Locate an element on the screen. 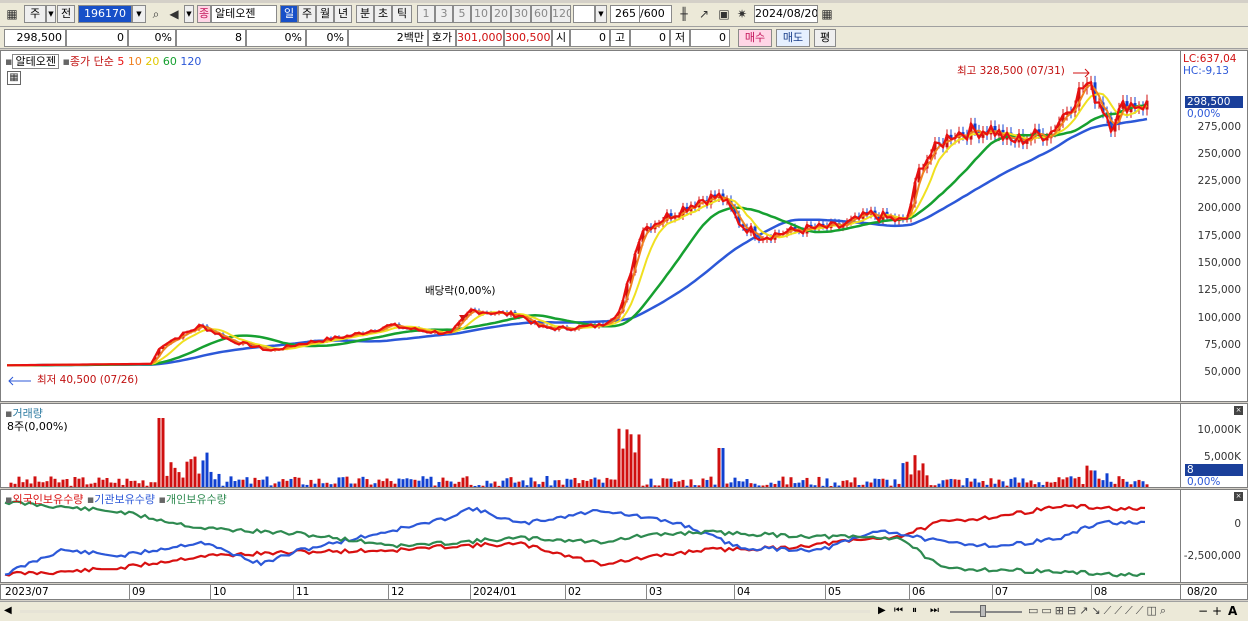  y-tick: 10,000K is located at coordinates (1219, 430).